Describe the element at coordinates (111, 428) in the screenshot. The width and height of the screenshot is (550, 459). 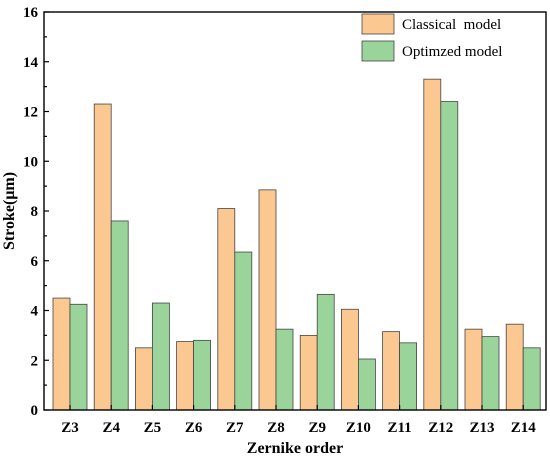
I see `x-tick-label-z4: Z4` at that location.